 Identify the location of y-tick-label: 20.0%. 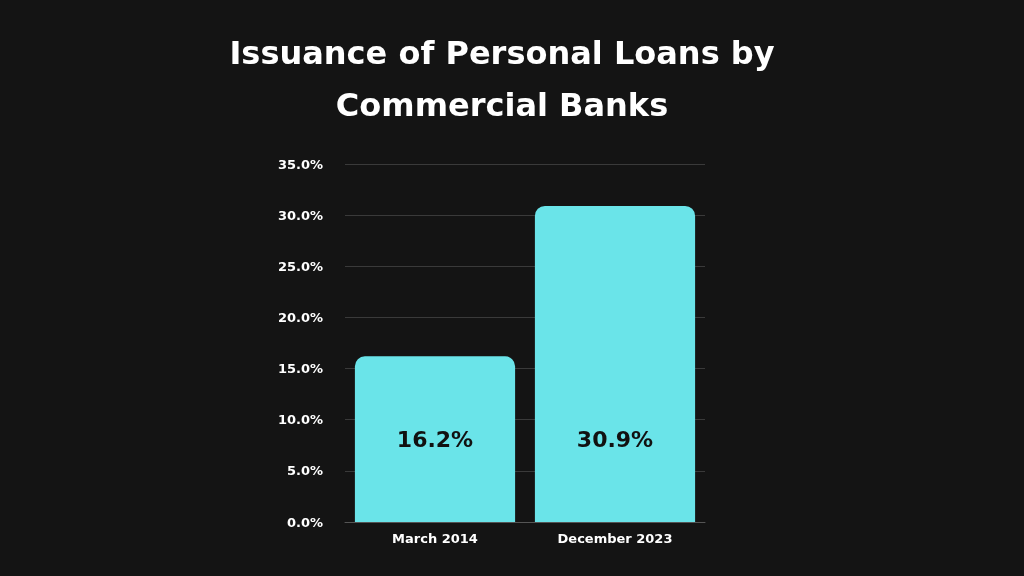
(300, 317).